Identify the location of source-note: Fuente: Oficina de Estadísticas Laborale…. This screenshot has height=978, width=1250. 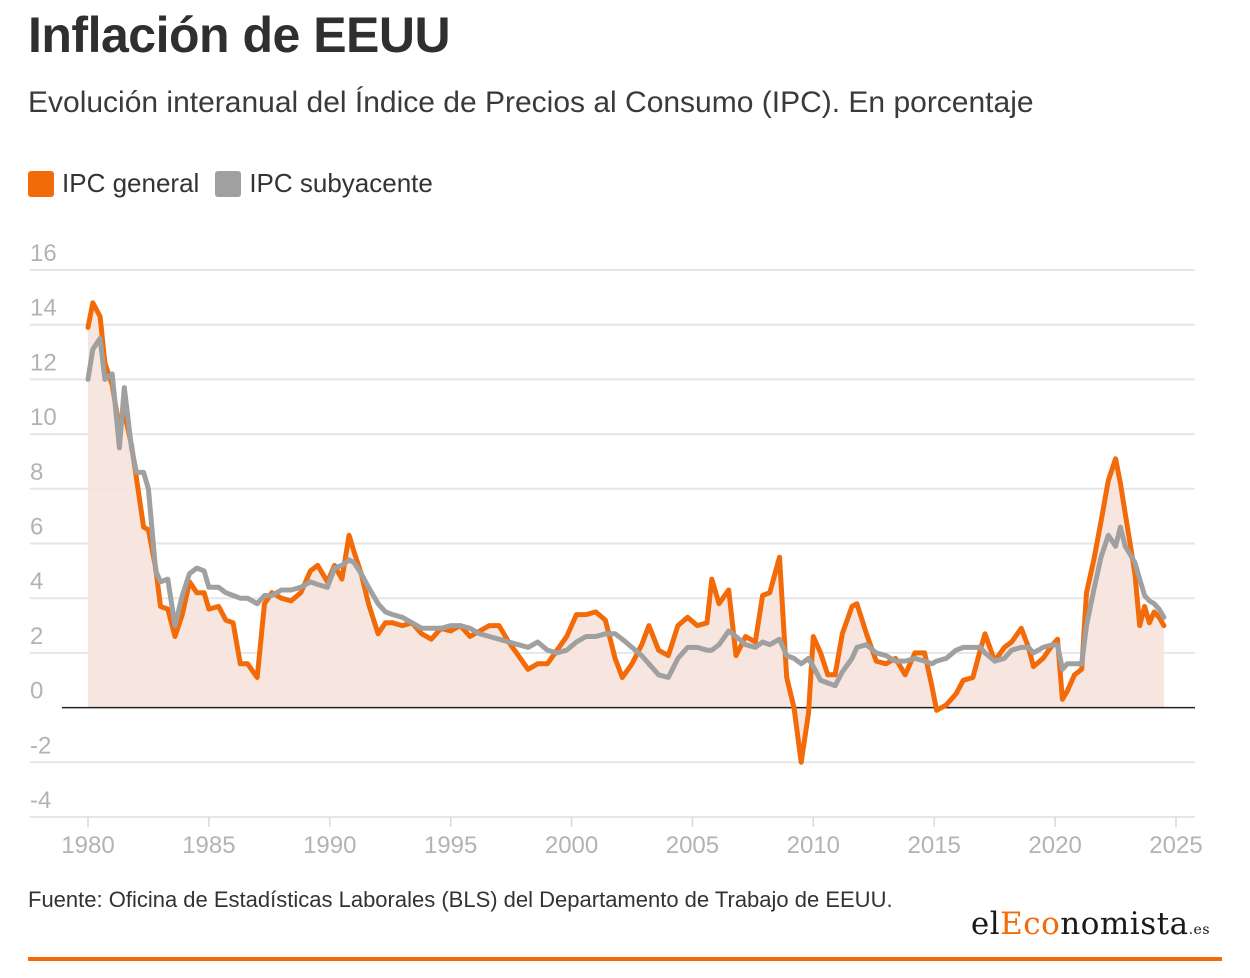
(460, 899).